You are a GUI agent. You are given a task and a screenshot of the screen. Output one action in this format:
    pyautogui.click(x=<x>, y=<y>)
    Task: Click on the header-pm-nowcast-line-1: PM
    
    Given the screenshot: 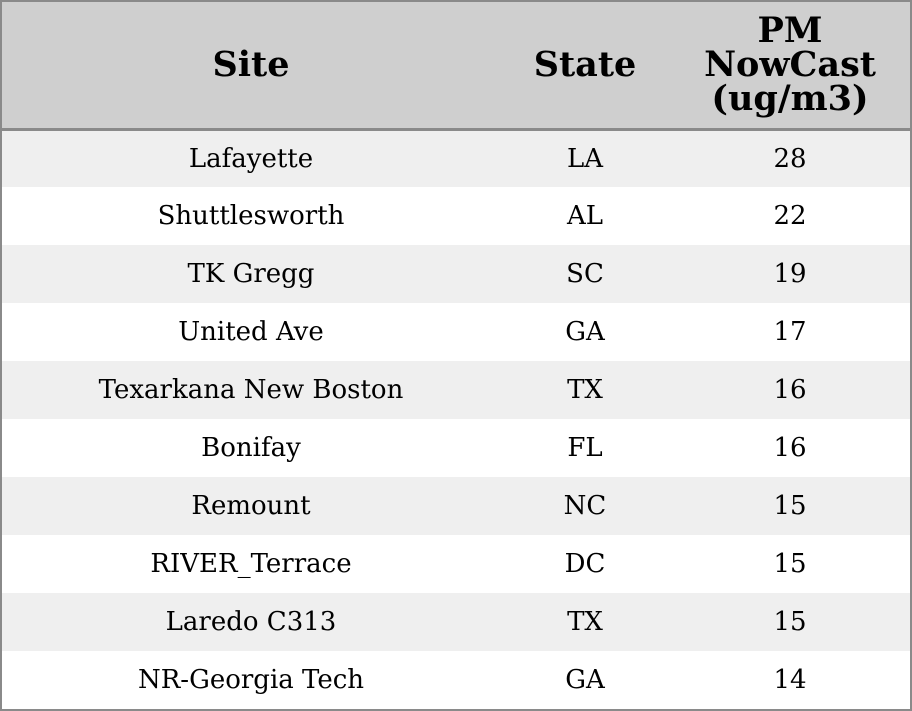 What is the action you would take?
    pyautogui.click(x=790, y=30)
    